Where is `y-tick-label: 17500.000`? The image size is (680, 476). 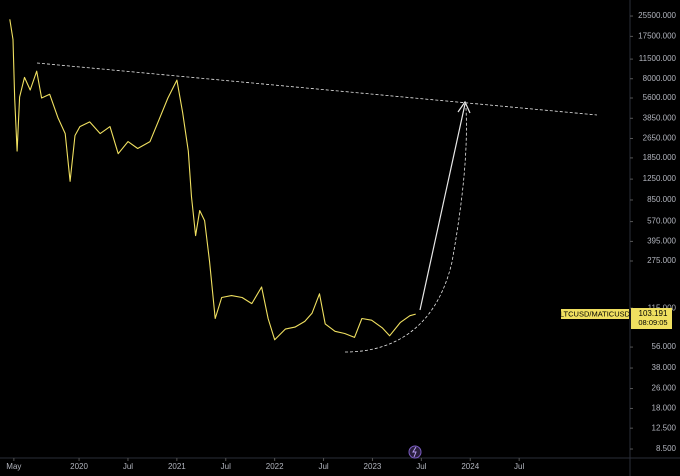
y-tick-label: 17500.000 is located at coordinates (657, 36).